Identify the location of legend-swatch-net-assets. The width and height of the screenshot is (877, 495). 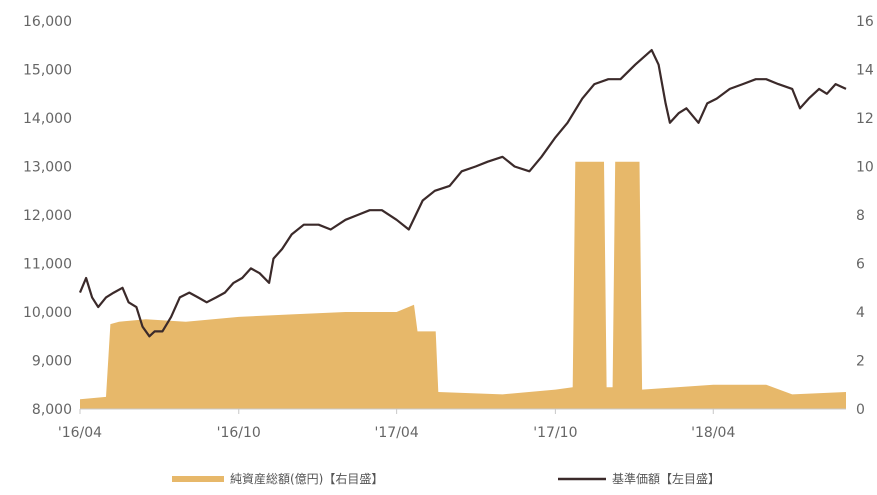
(198, 479).